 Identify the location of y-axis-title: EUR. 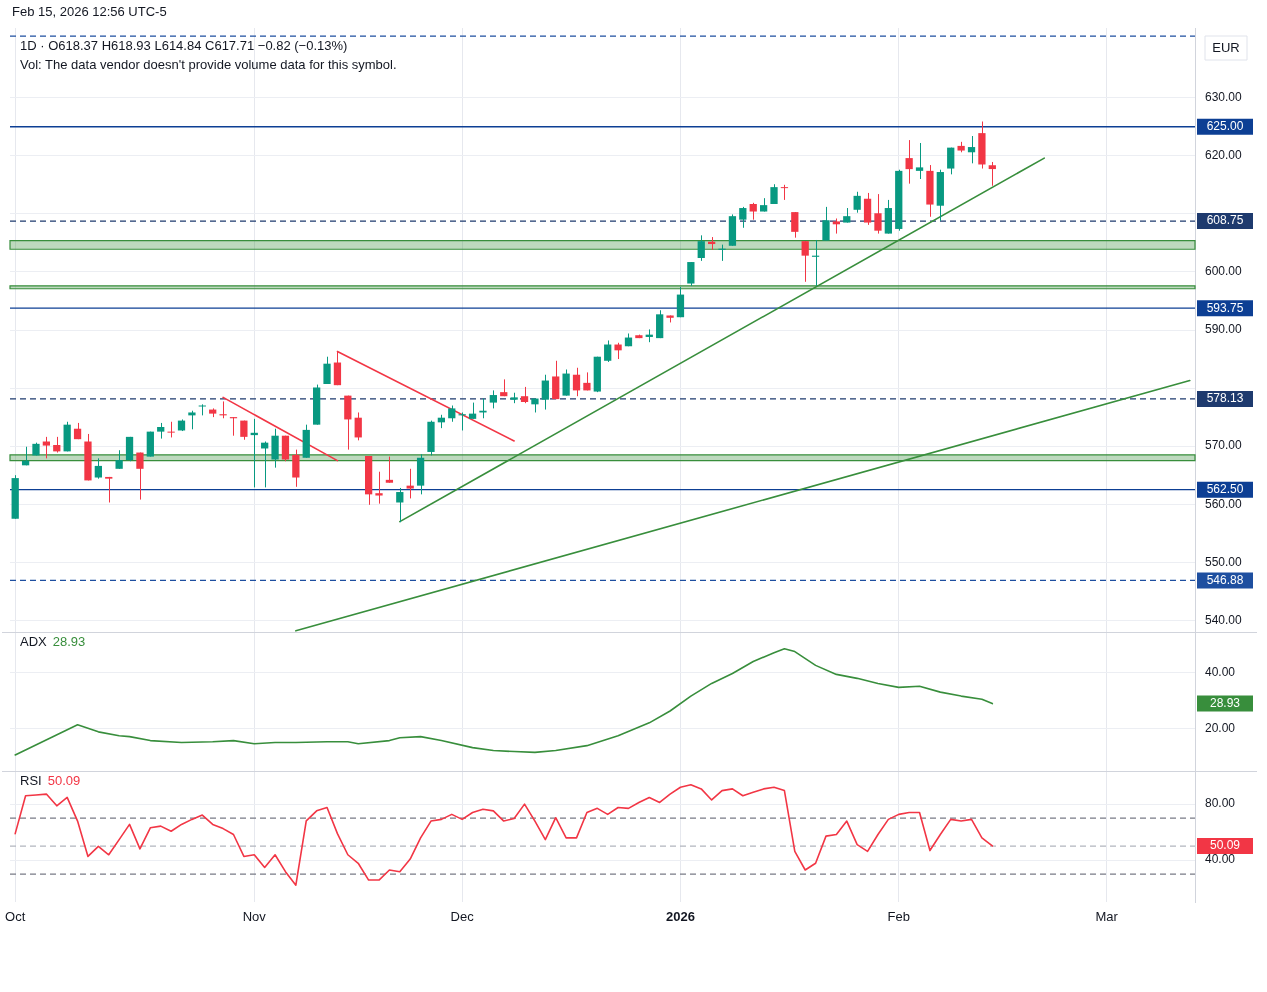
(1226, 47).